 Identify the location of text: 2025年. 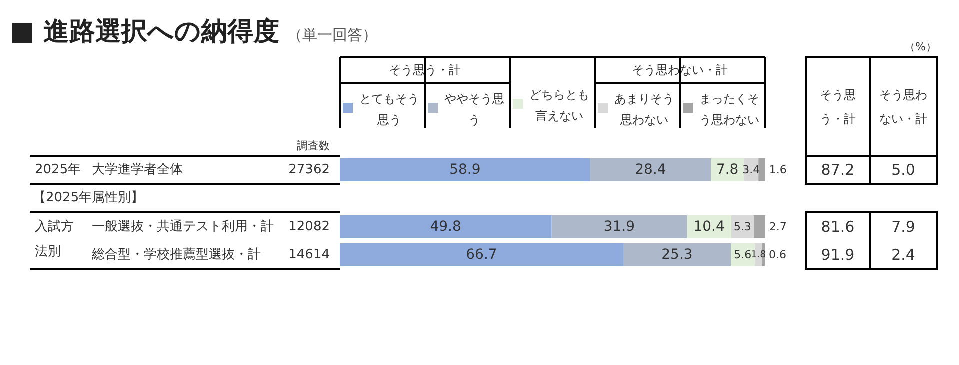
(58, 170).